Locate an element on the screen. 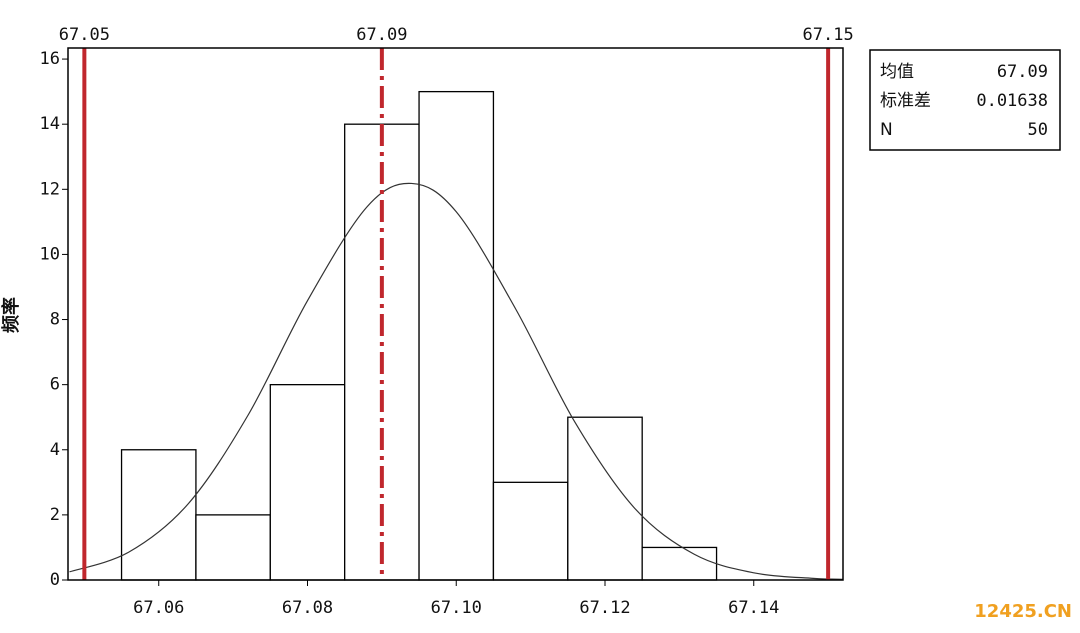  y-tick-label: 8 is located at coordinates (55, 320).